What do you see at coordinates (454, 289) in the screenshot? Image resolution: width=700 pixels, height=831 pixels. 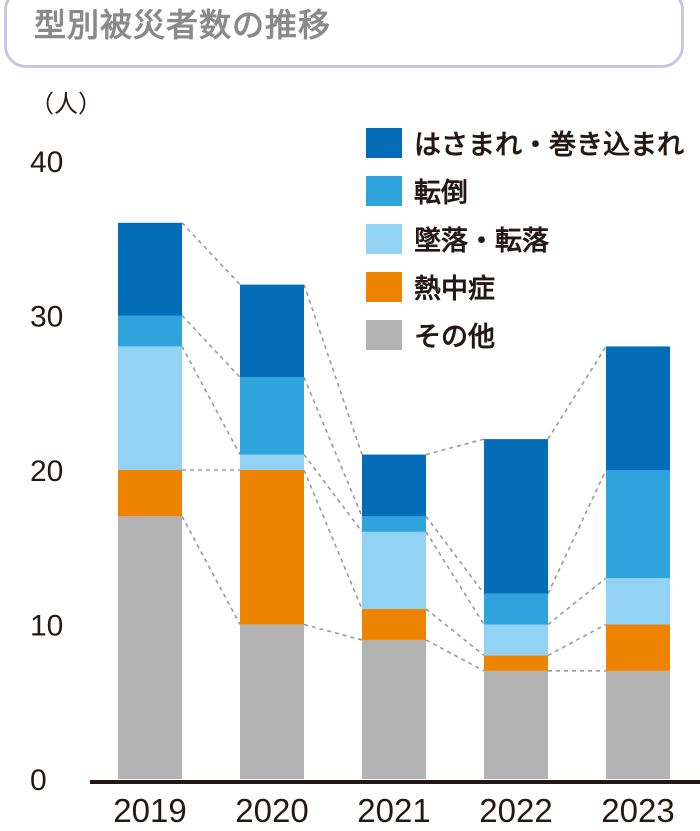 I see `legend-label: 熱中症` at bounding box center [454, 289].